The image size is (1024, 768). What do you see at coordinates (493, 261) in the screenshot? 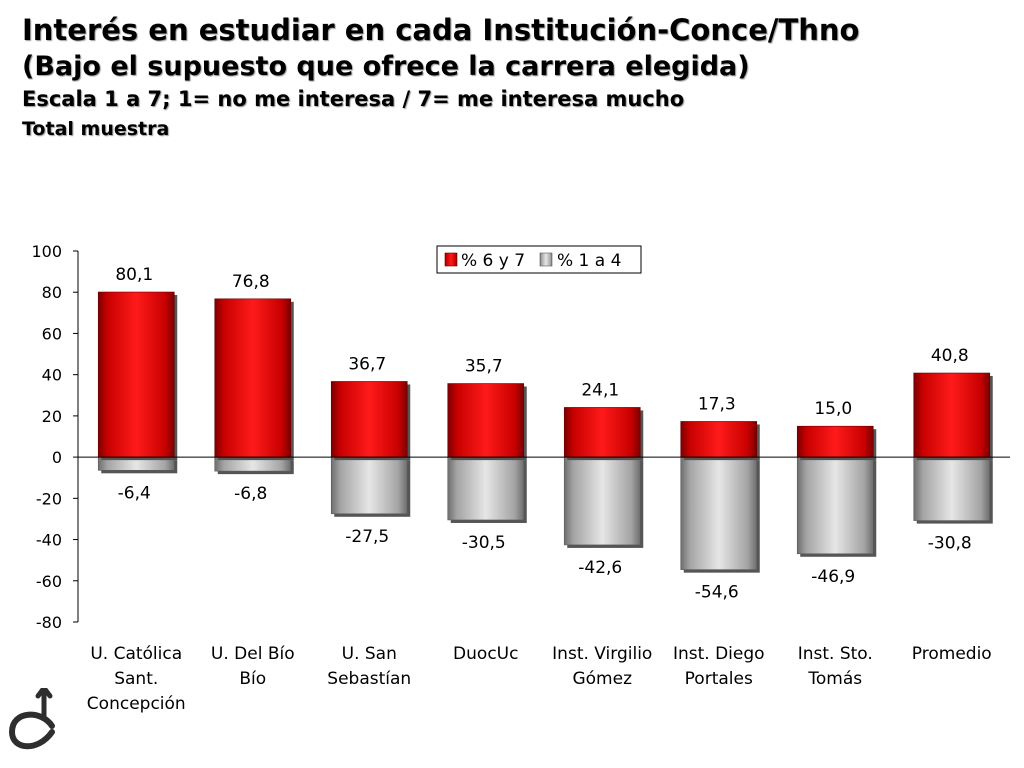
I see `legend-label-pct-6-y-7: % 6 y 7` at bounding box center [493, 261].